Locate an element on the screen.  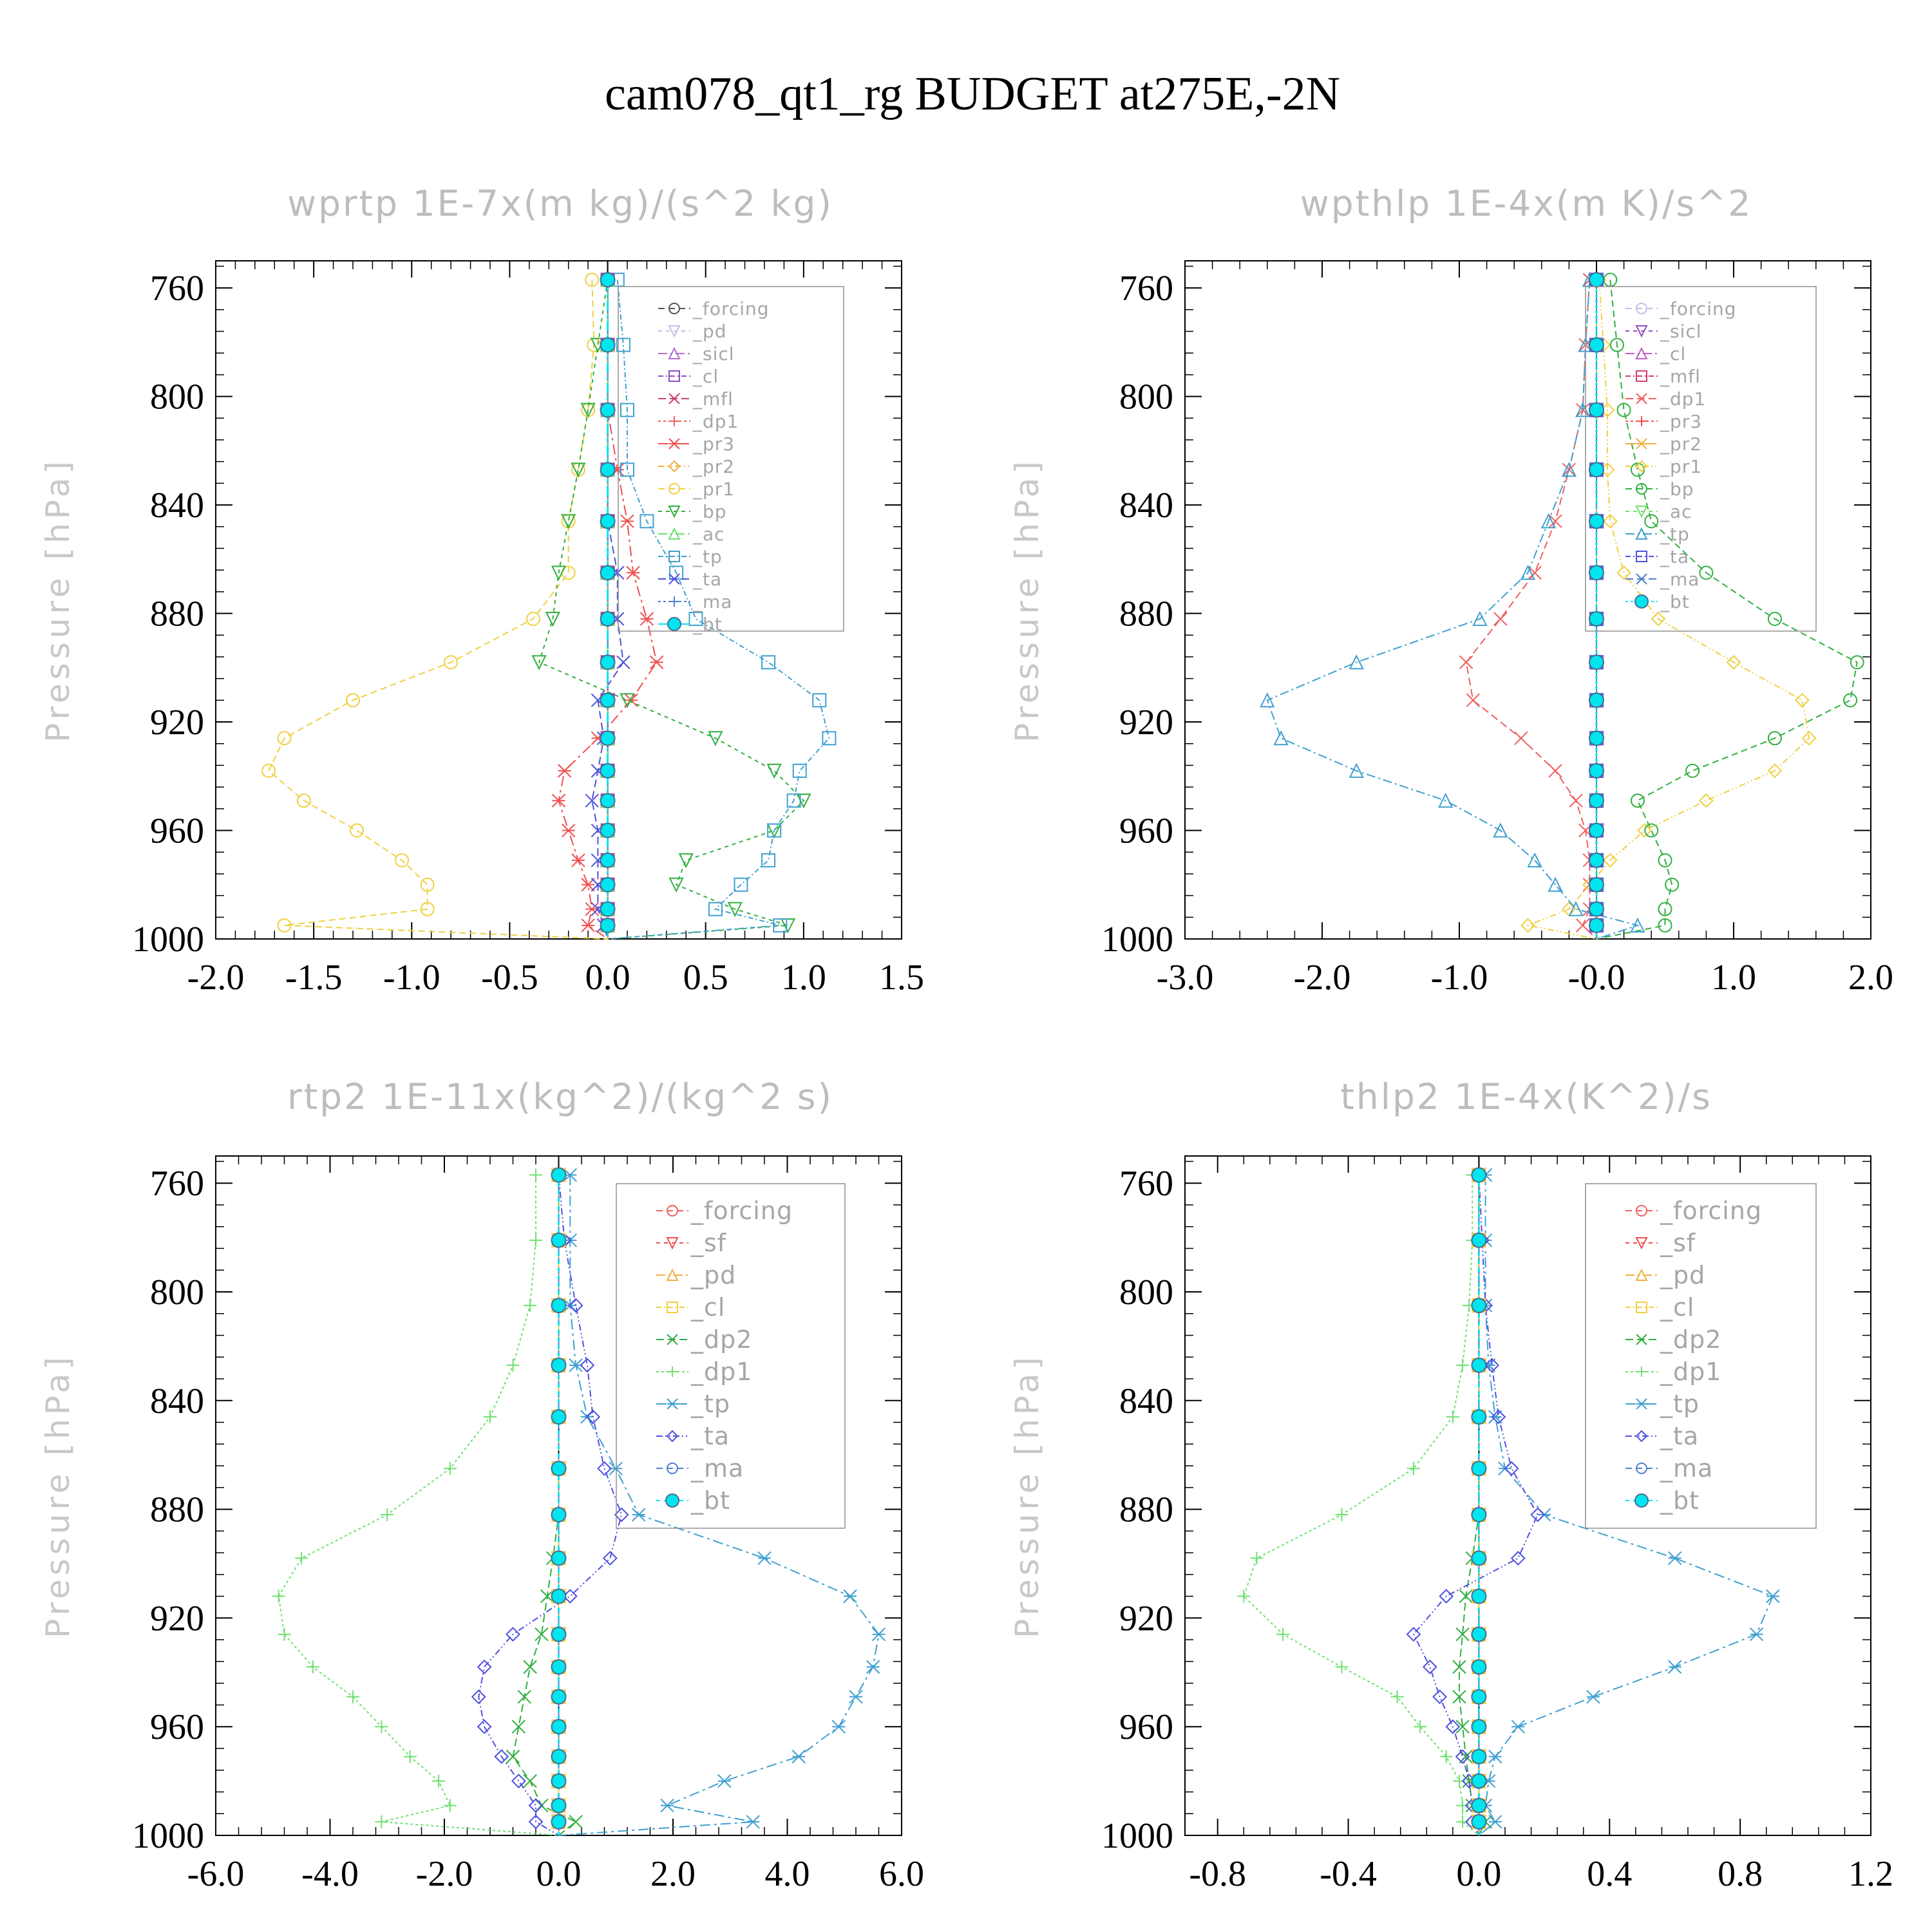
y-tick-label: 880 is located at coordinates (1146, 1510).